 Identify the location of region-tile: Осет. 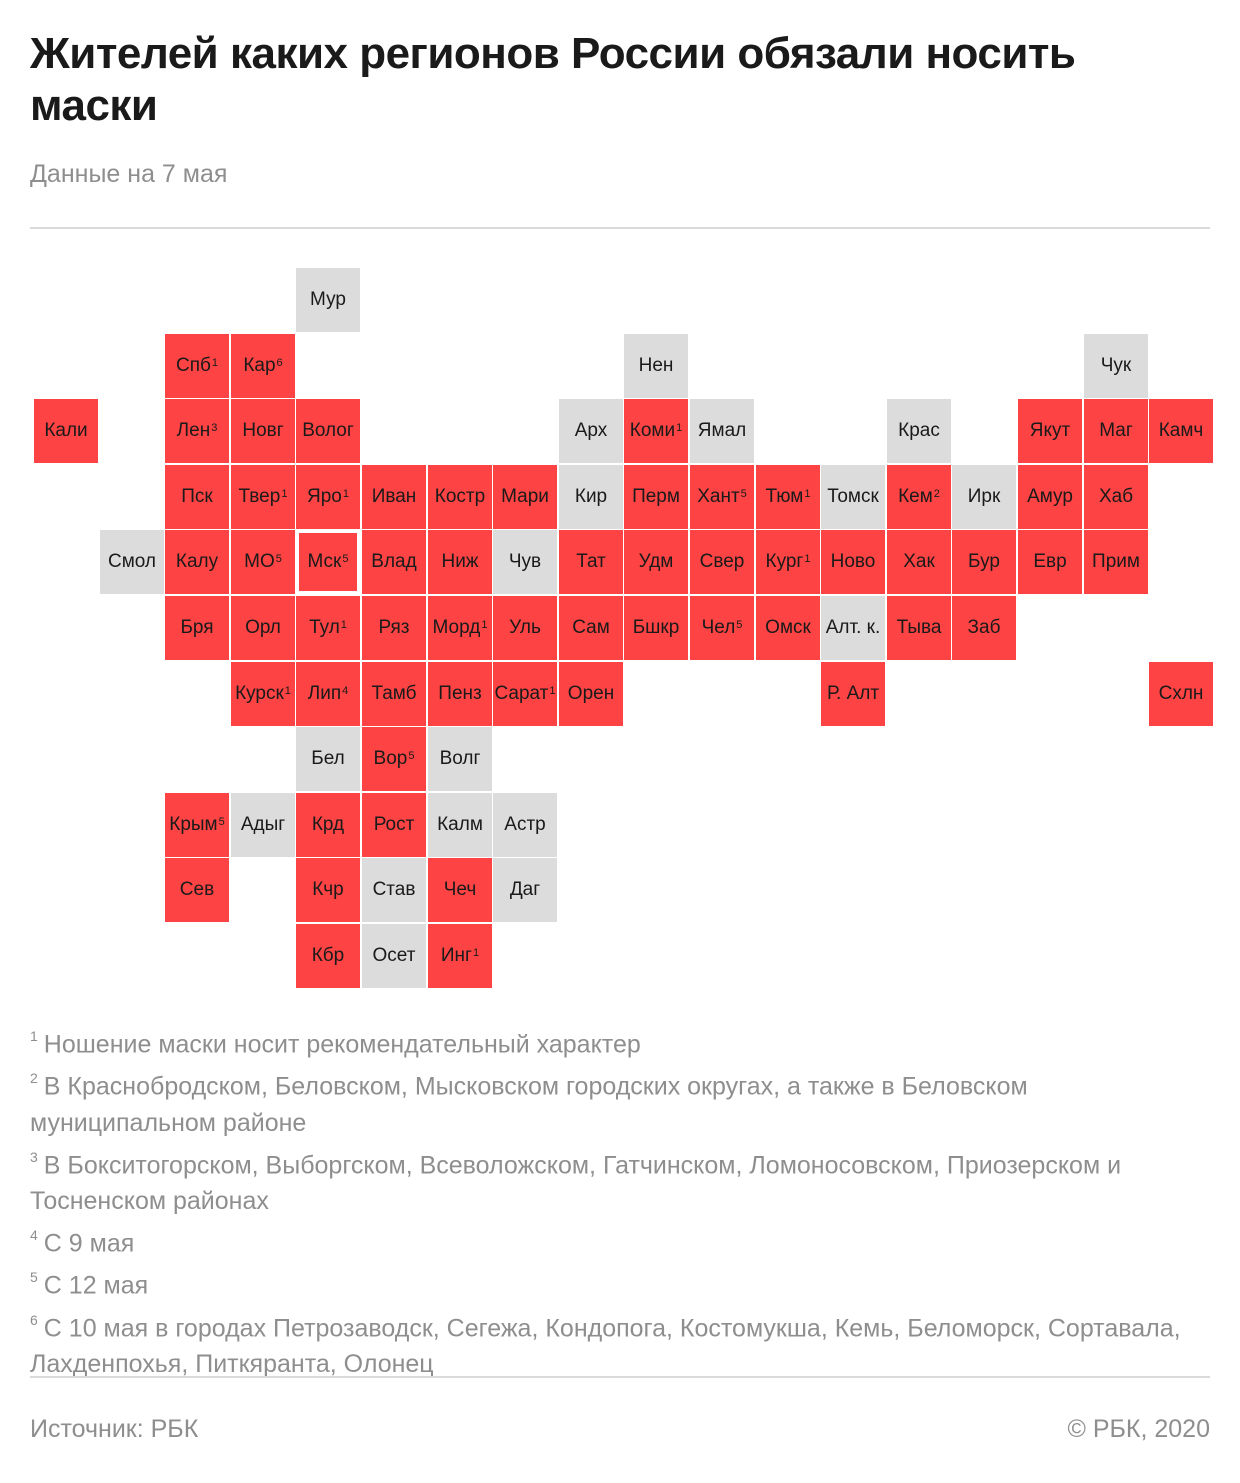
(394, 956).